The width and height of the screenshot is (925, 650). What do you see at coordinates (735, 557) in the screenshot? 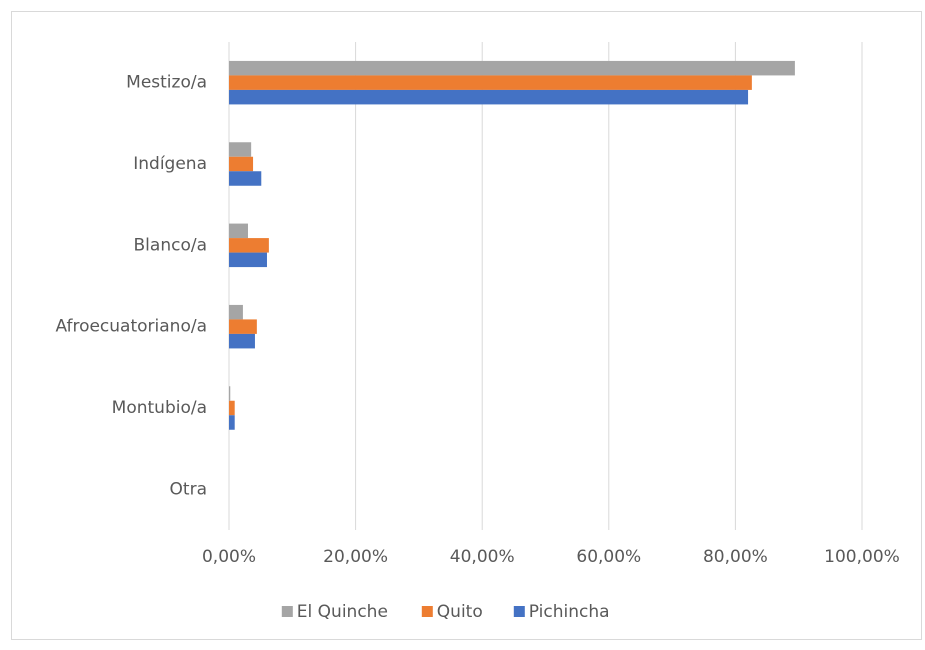
I see `x-tick-label: 80,00%` at bounding box center [735, 557].